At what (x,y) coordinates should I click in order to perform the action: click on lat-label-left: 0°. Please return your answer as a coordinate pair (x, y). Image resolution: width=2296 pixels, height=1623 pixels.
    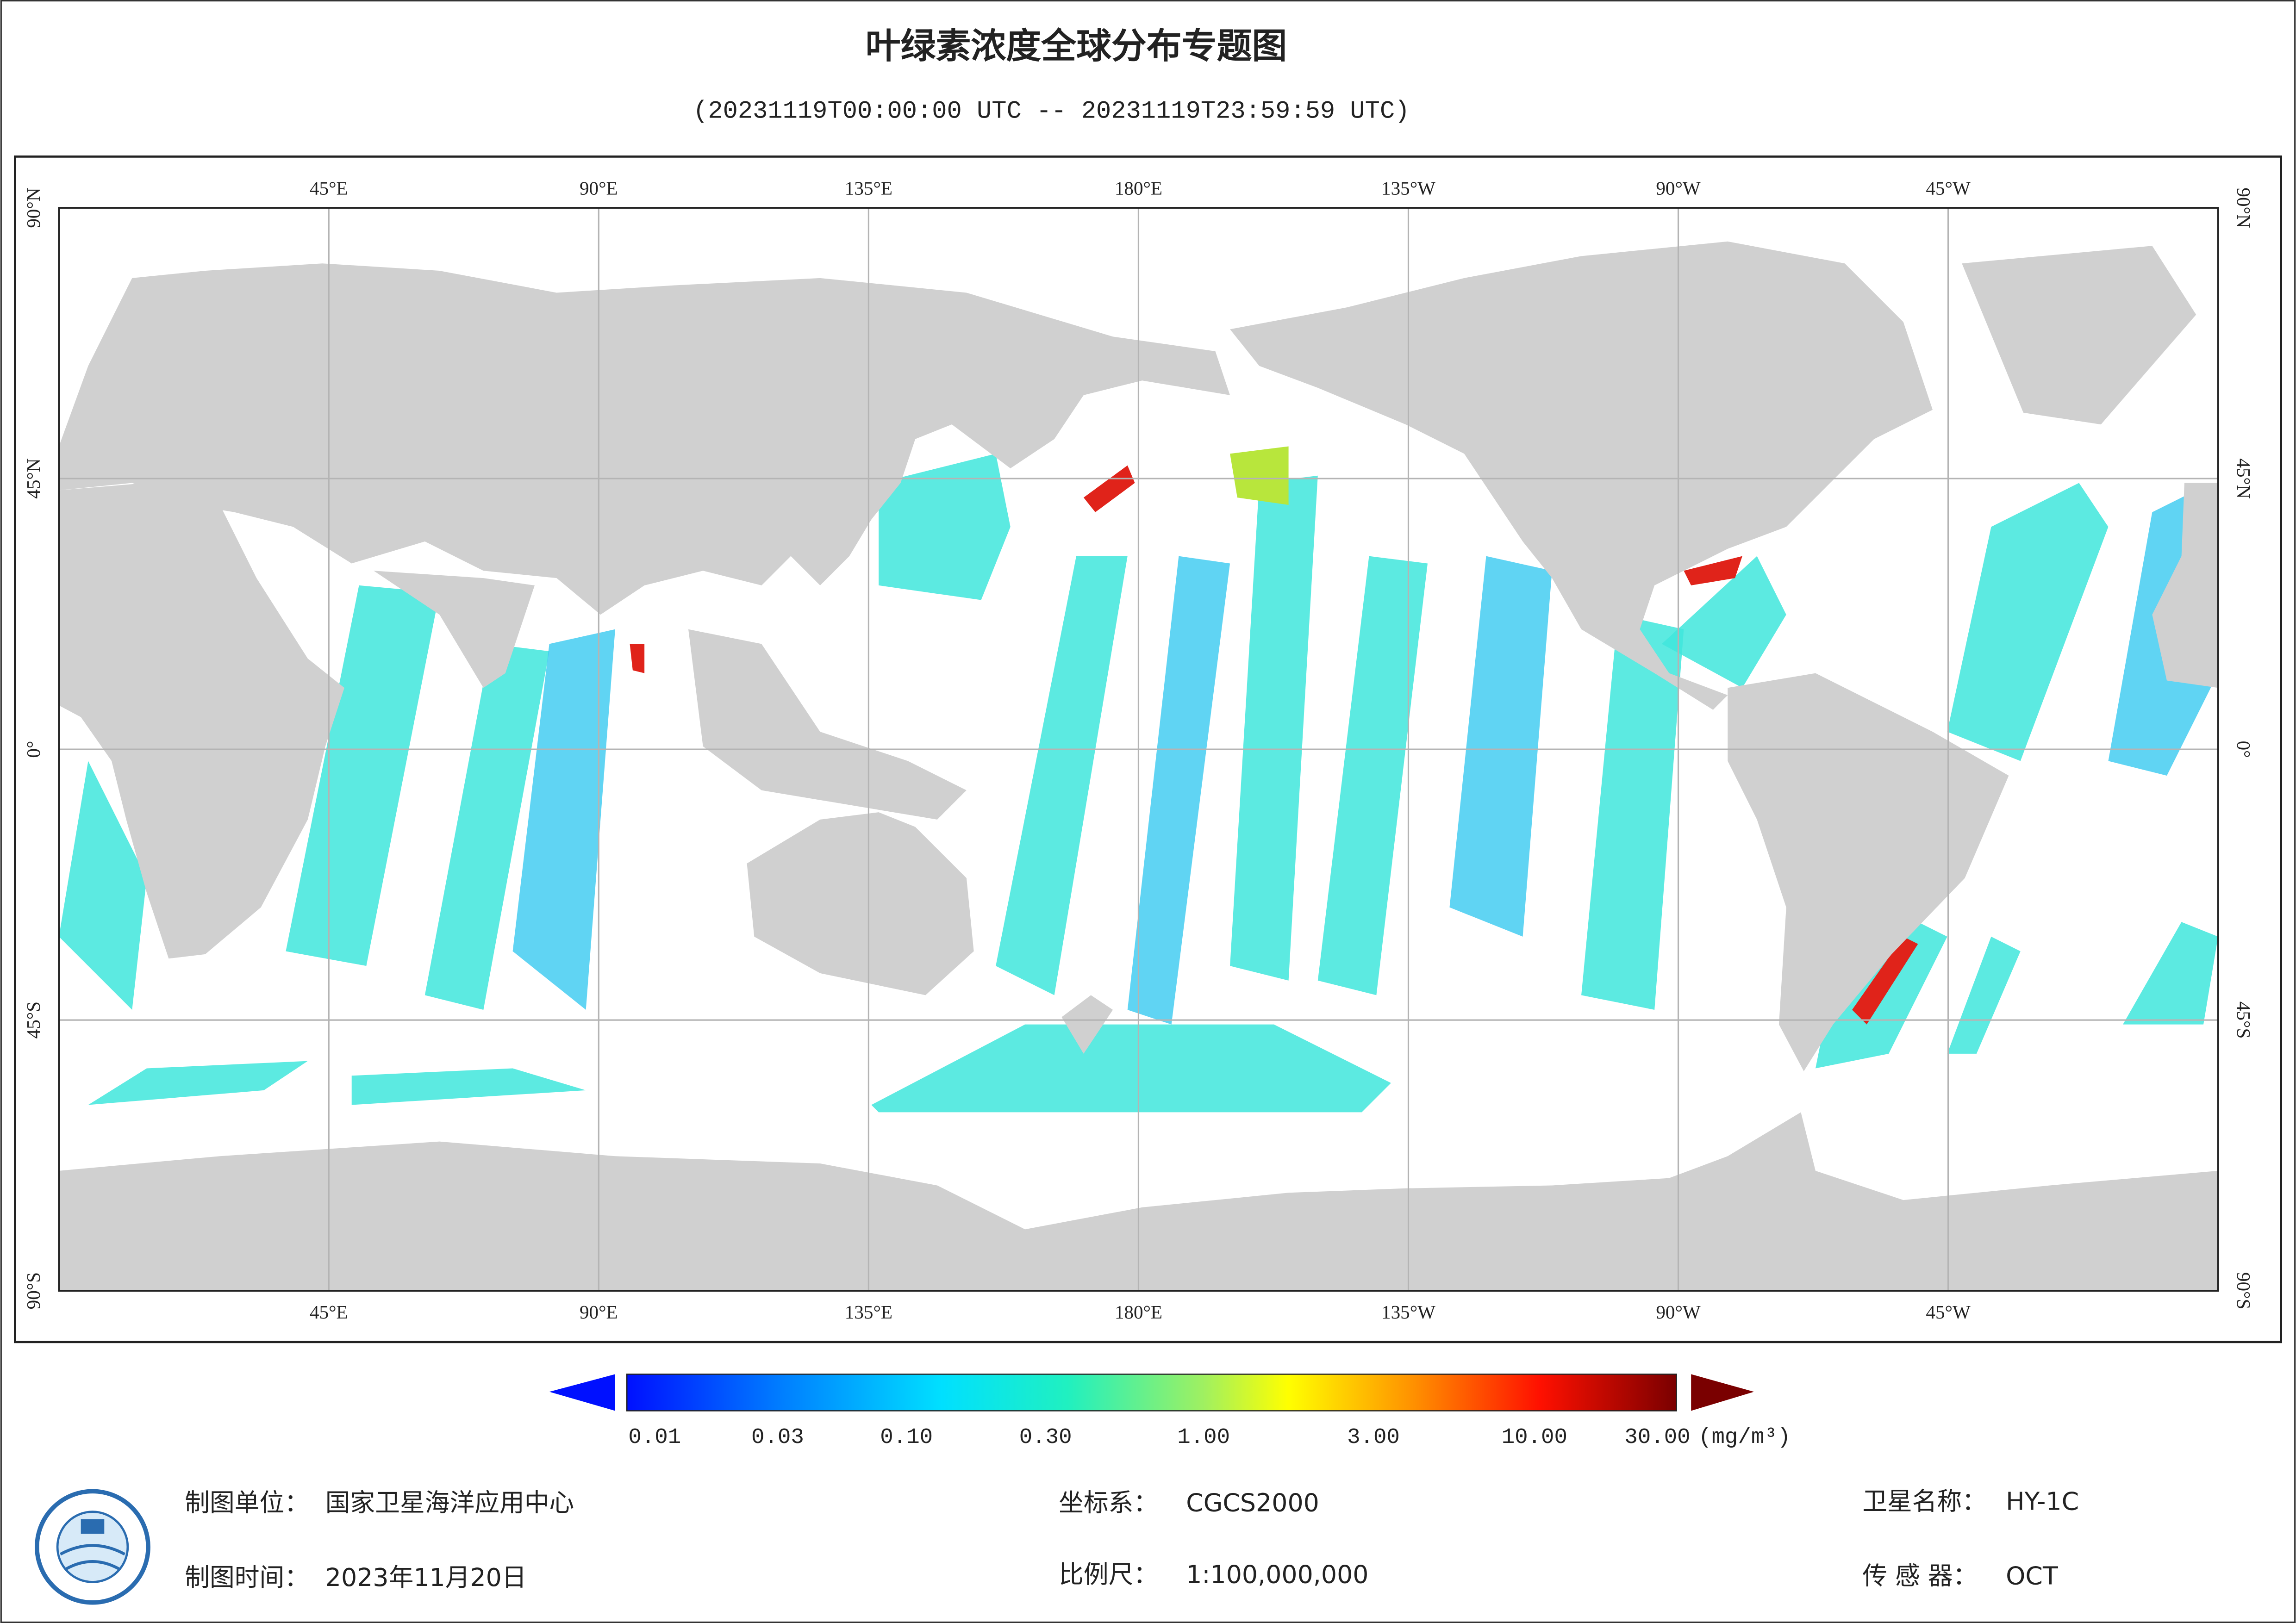
    Looking at the image, I should click on (33, 749).